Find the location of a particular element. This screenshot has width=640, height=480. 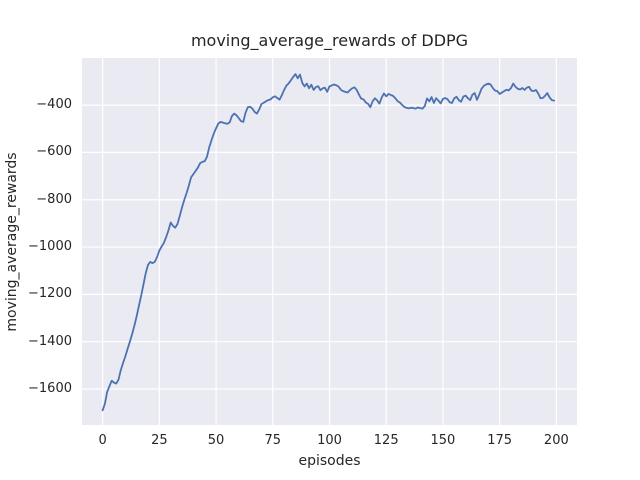

x-tick-label: 200 is located at coordinates (556, 440).